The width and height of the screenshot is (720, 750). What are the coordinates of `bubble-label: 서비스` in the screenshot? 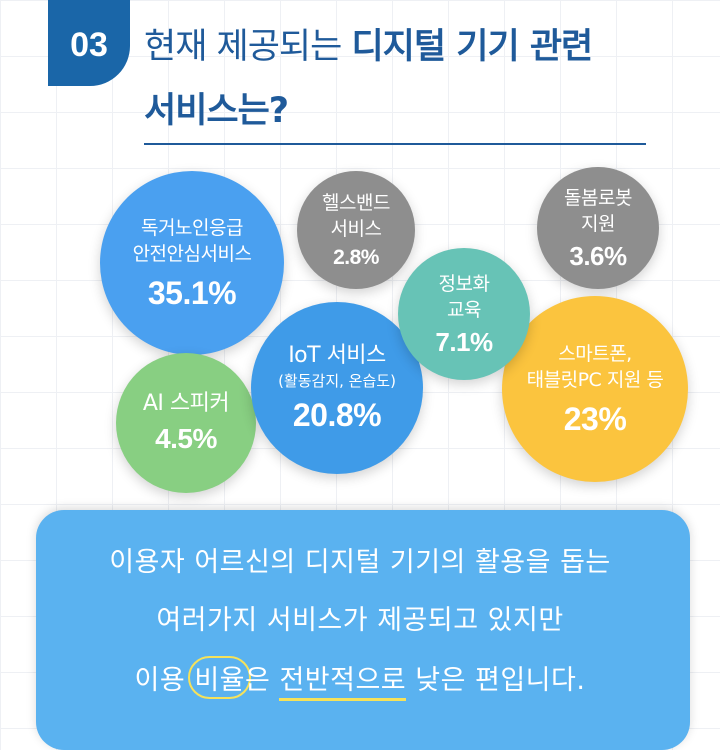 It's located at (356, 229).